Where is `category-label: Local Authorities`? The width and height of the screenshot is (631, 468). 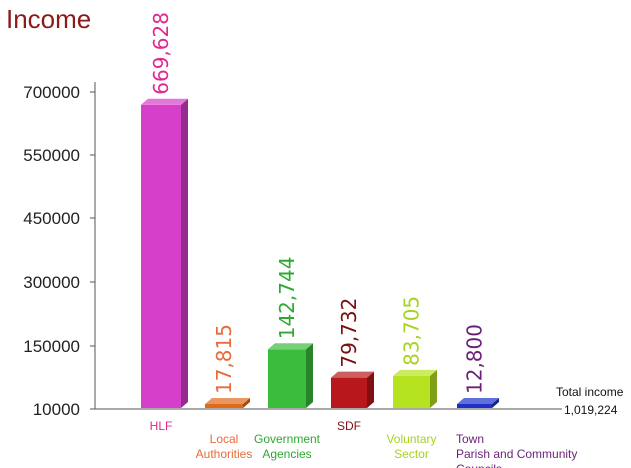
category-label: Local Authorities is located at coordinates (224, 446).